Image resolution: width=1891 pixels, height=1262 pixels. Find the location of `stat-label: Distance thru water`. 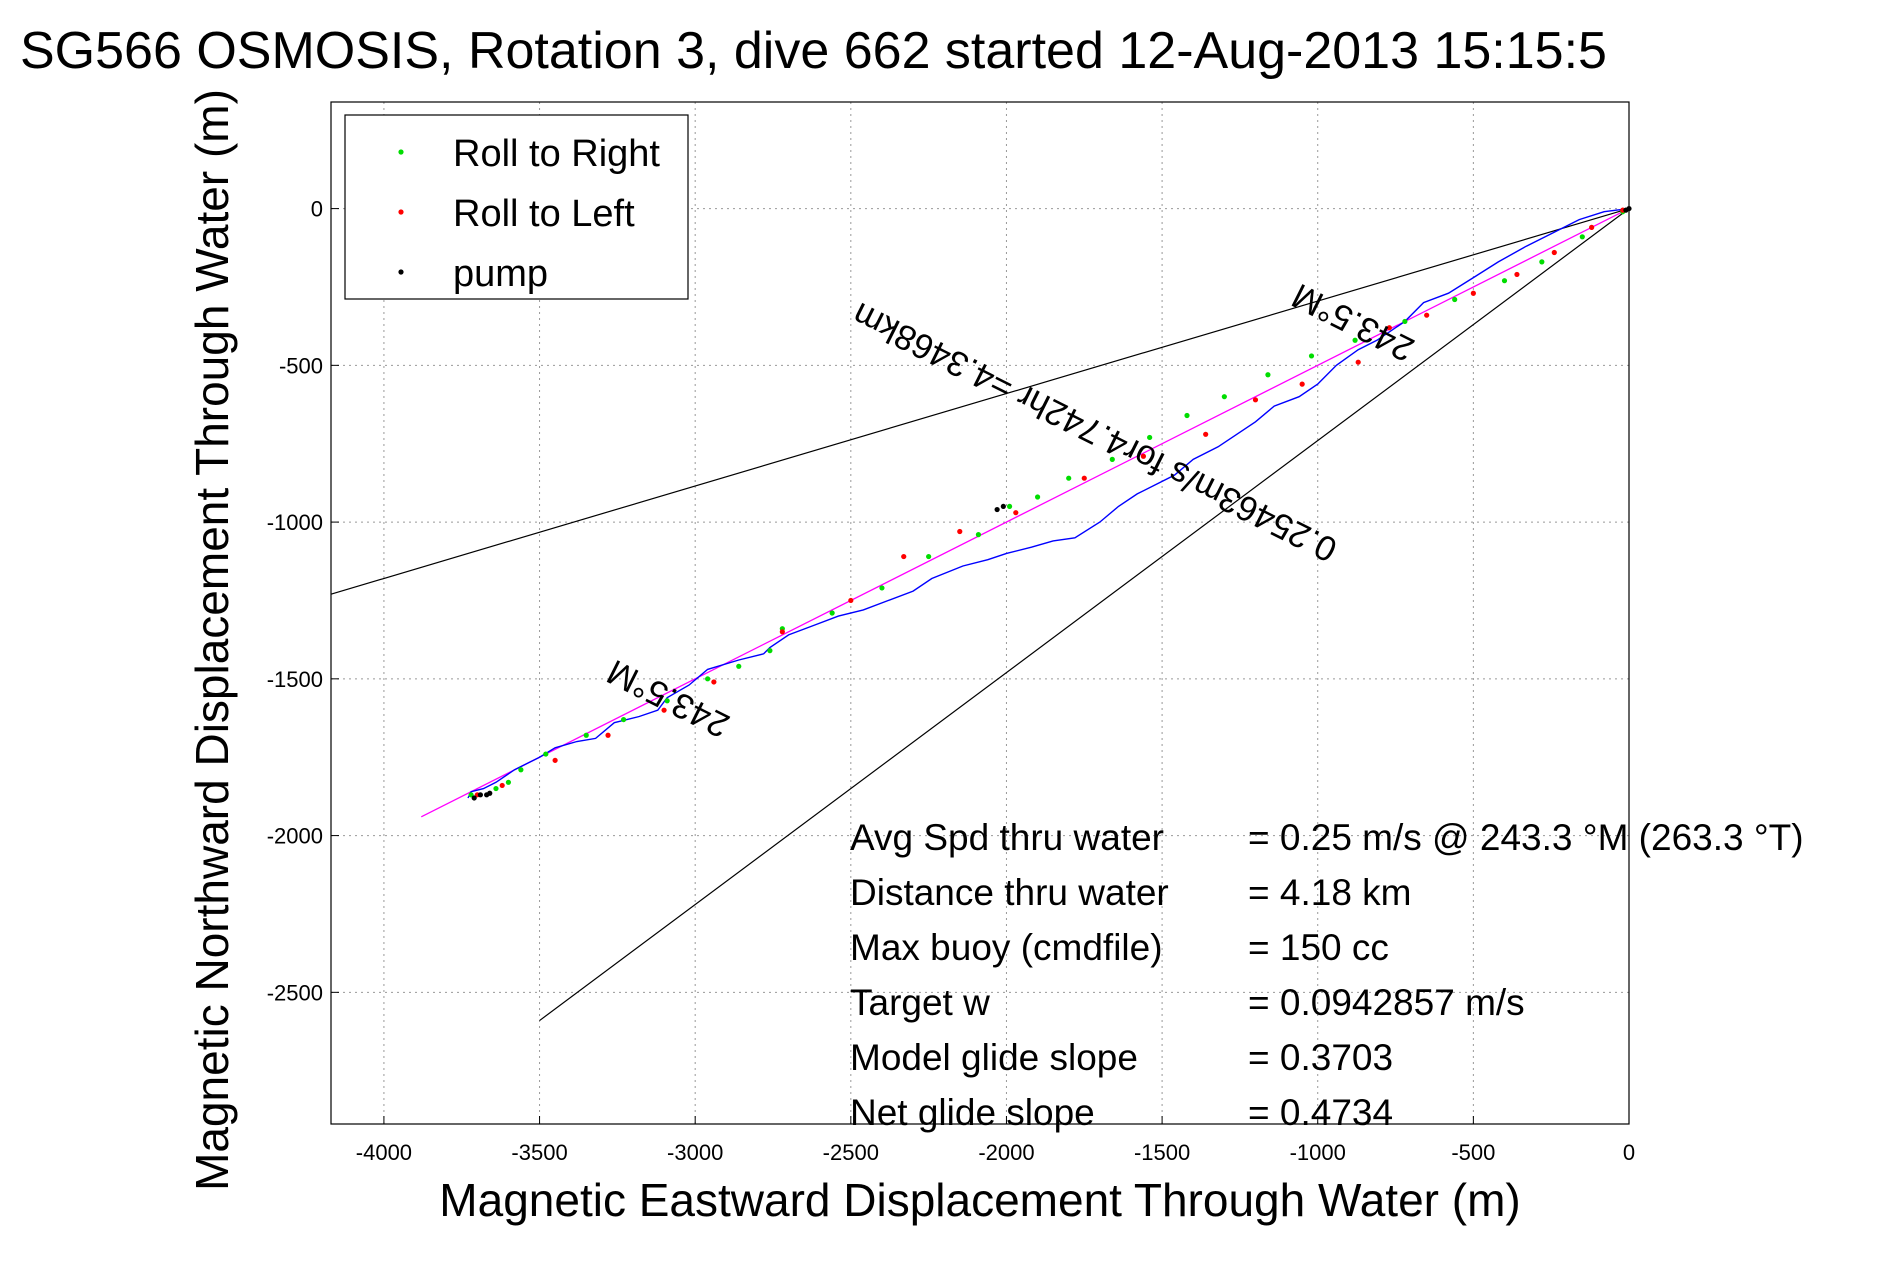

stat-label: Distance thru water is located at coordinates (1009, 892).